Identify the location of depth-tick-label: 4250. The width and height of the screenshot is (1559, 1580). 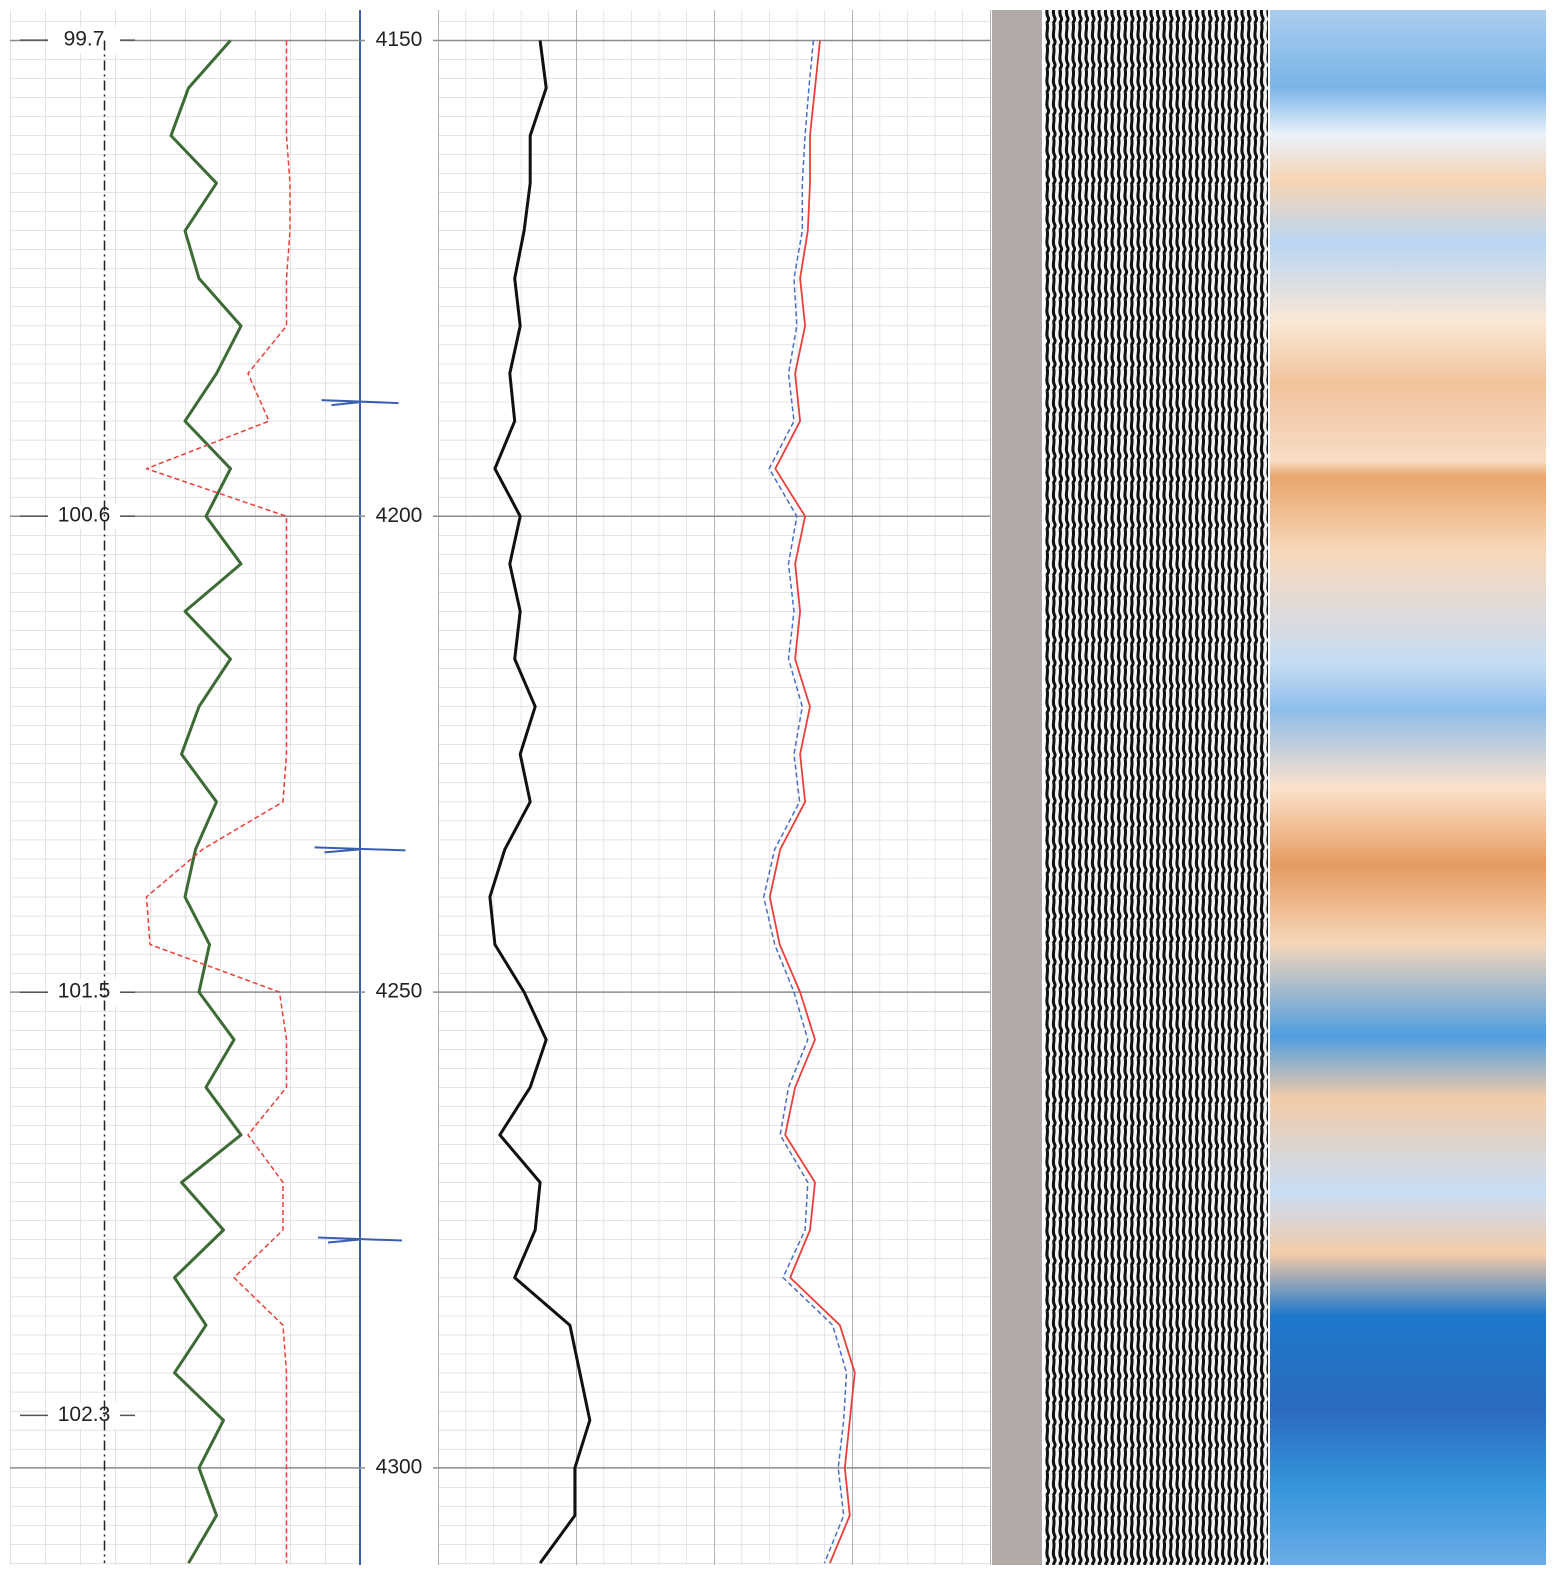
(399, 991).